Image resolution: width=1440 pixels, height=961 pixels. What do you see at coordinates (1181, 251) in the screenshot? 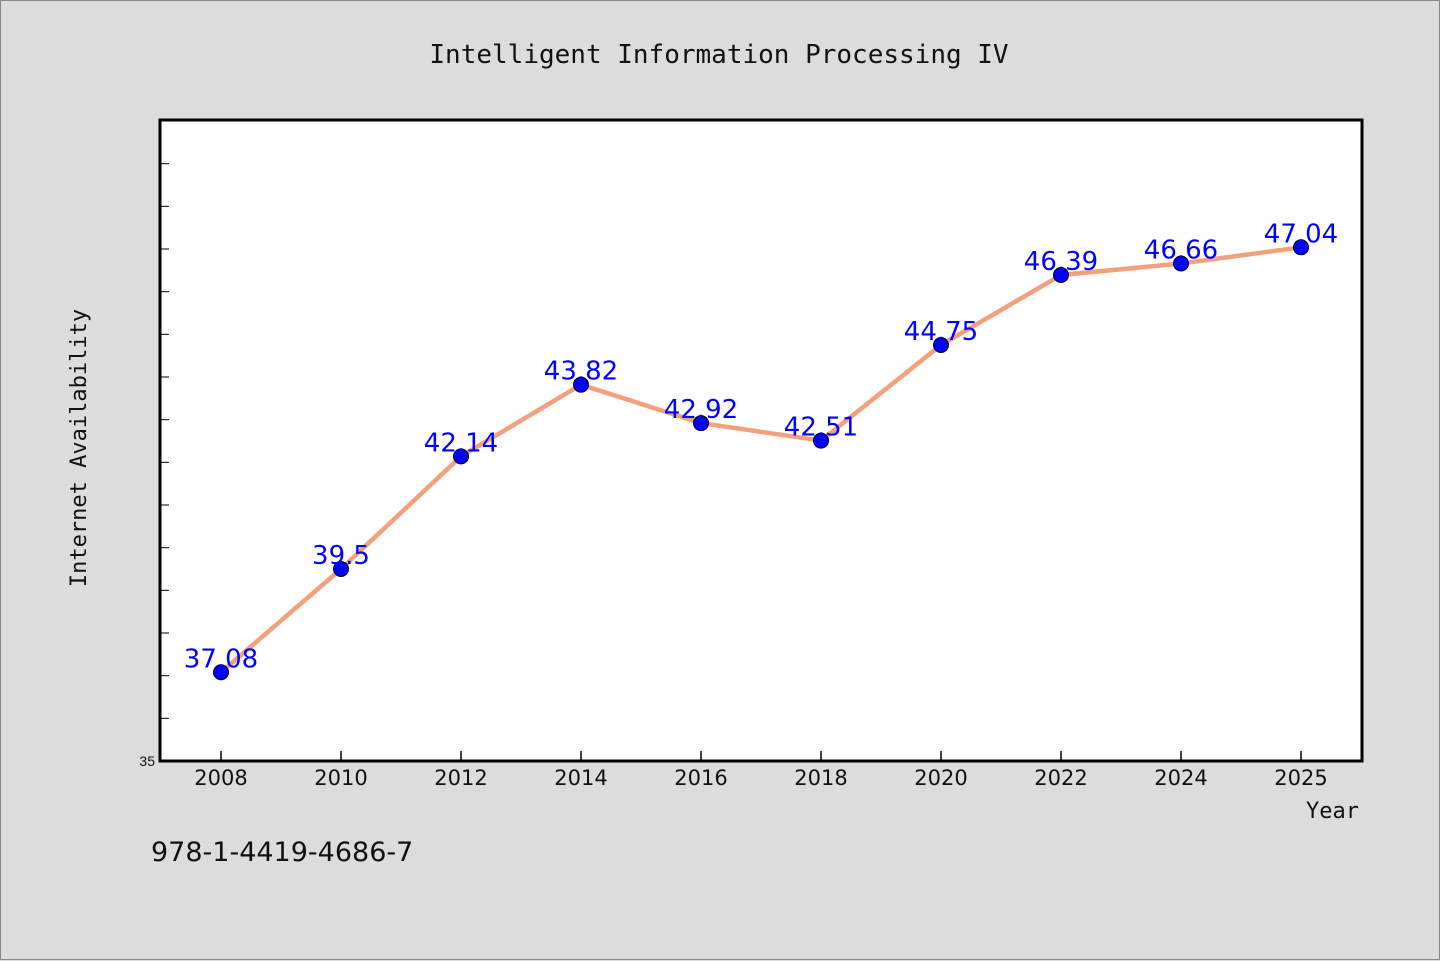
I see `data-label: 46.66` at bounding box center [1181, 251].